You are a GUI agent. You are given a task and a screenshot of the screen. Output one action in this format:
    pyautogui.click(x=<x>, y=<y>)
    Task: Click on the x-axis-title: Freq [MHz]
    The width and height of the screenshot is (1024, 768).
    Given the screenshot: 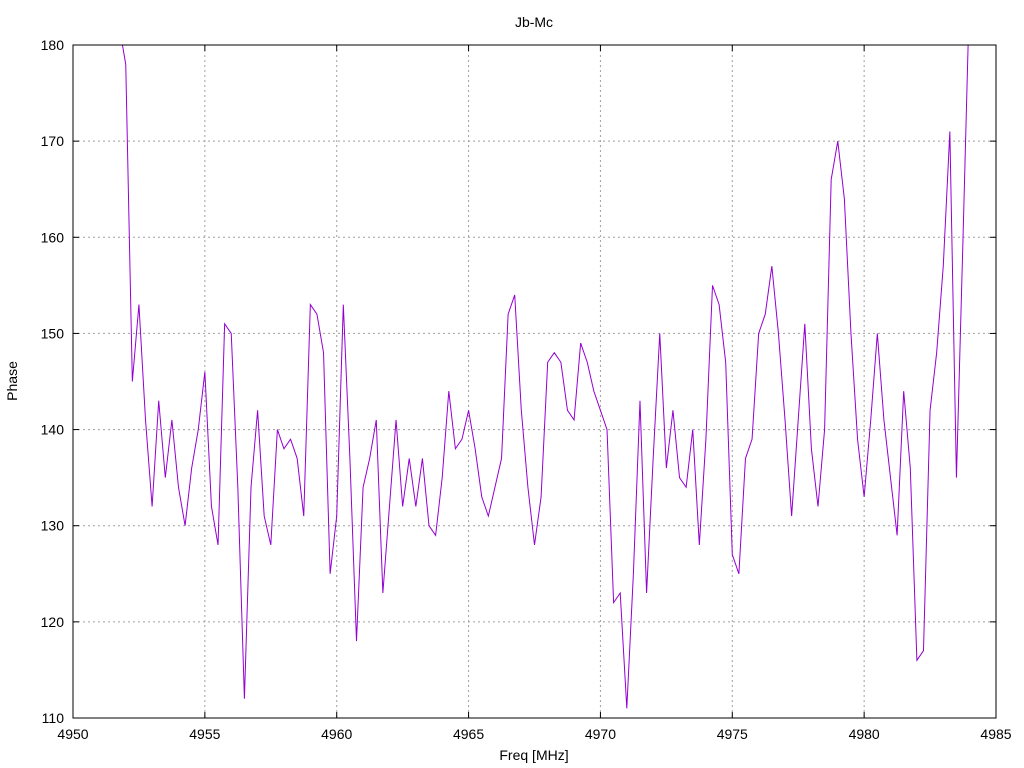 What is the action you would take?
    pyautogui.click(x=533, y=755)
    